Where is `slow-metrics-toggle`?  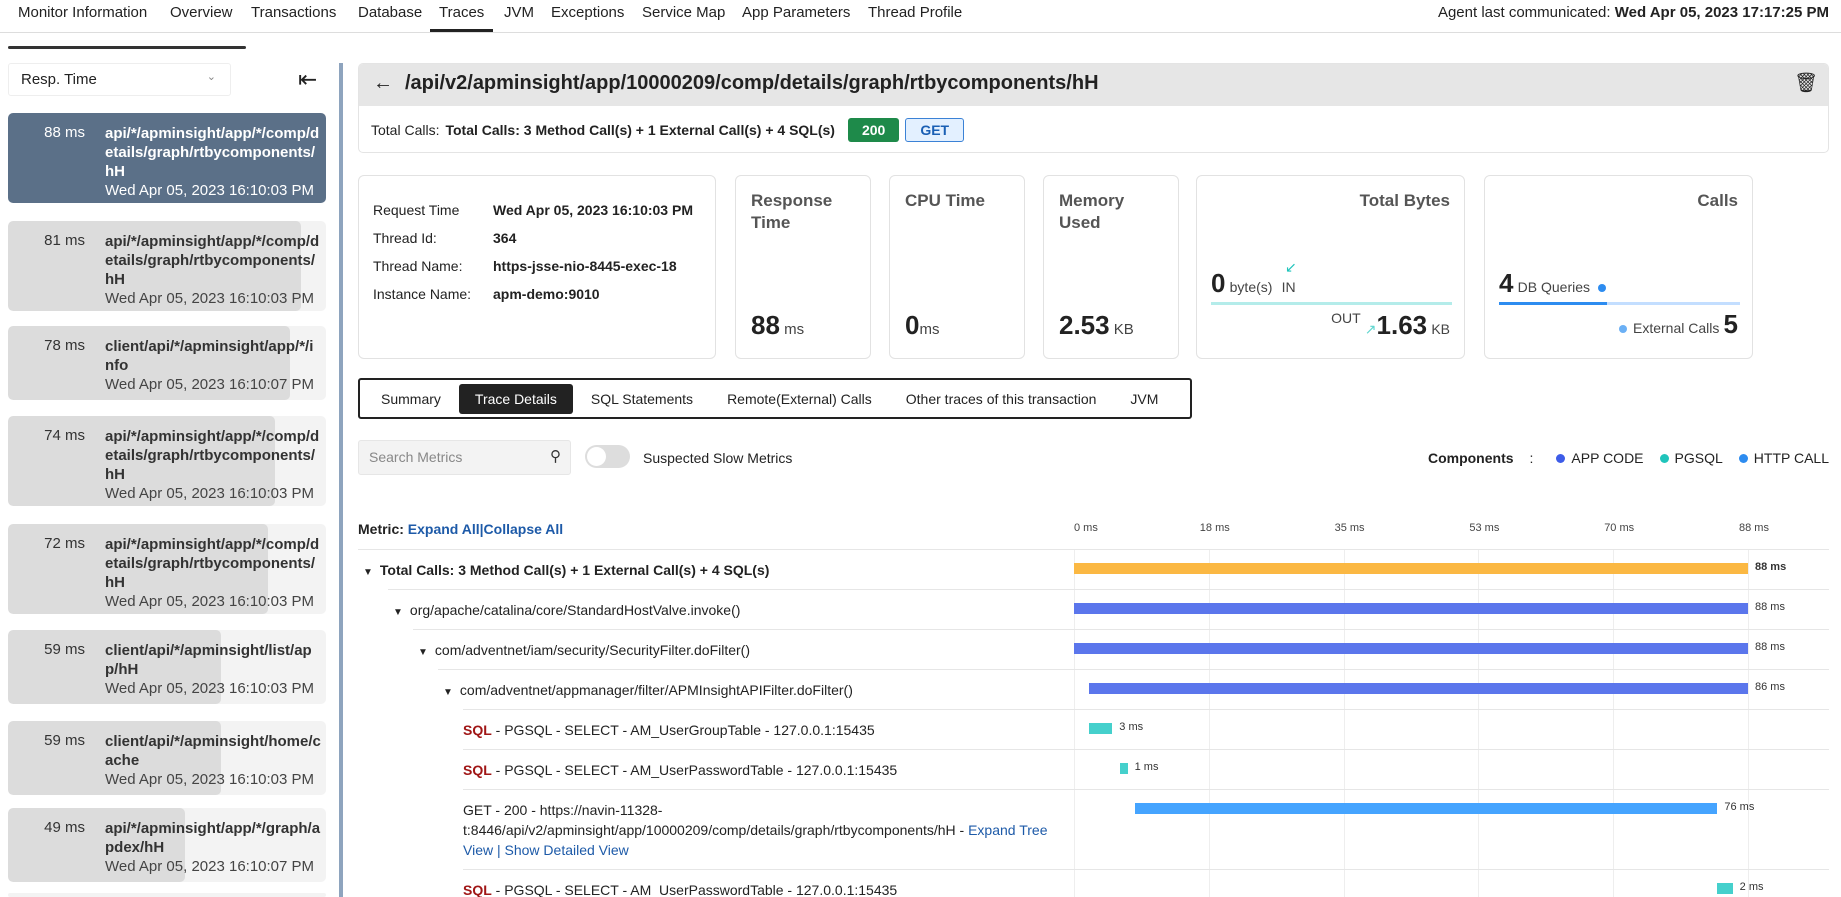
slow-metrics-toggle is located at coordinates (607, 456).